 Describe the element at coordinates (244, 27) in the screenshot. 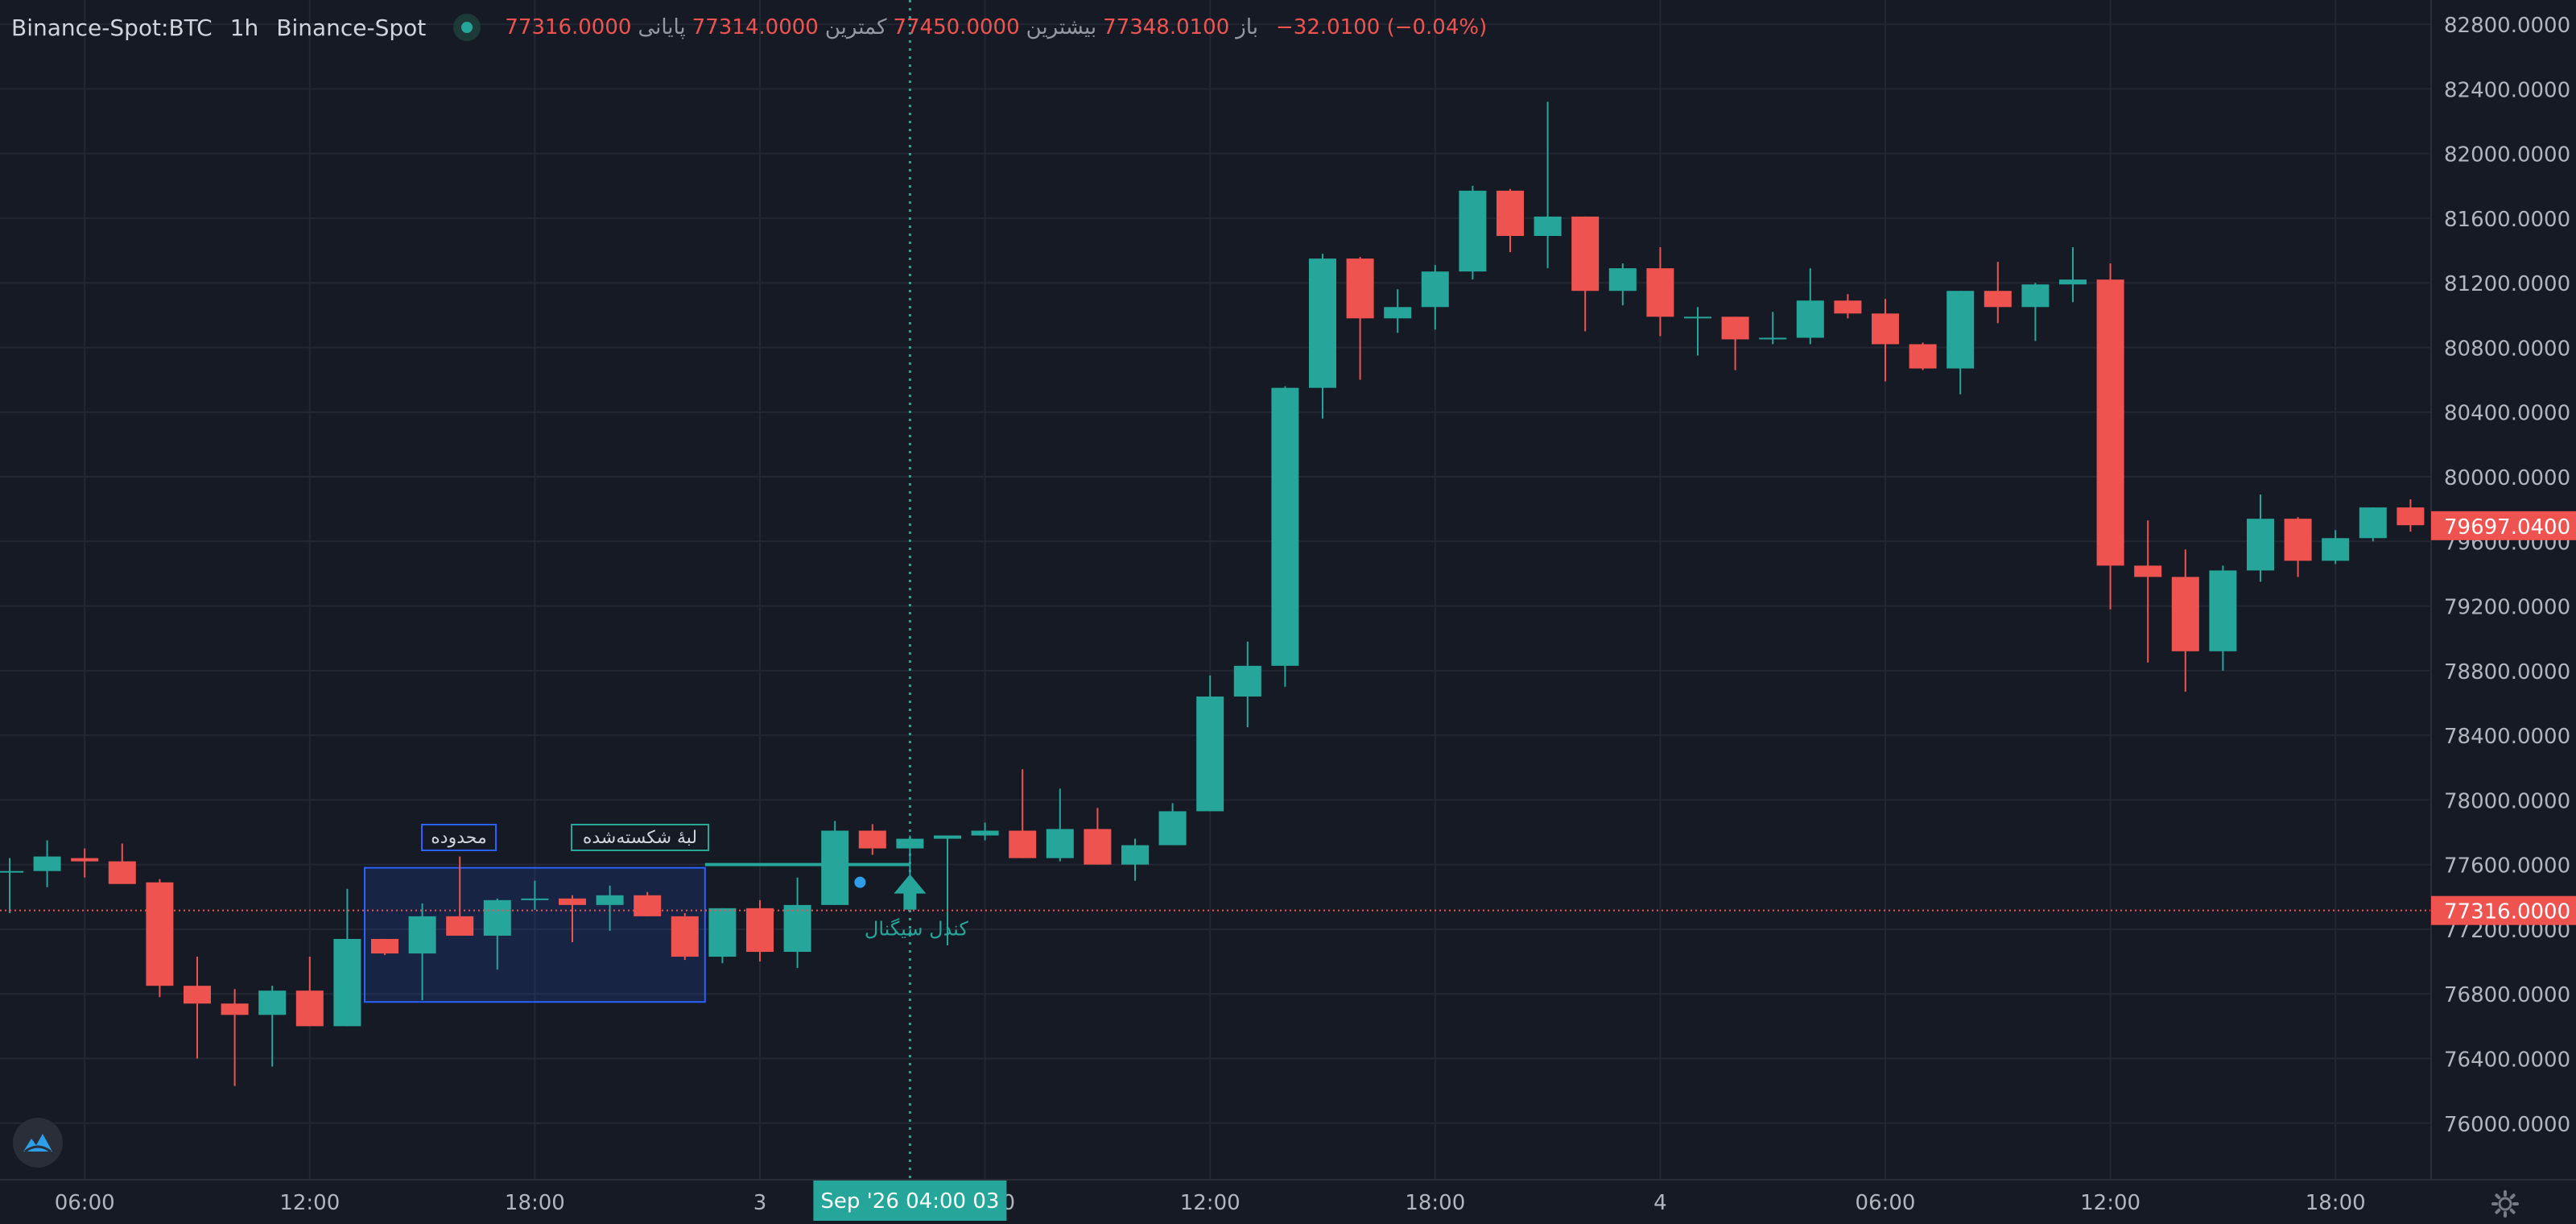

I see `timeframe: 1h` at that location.